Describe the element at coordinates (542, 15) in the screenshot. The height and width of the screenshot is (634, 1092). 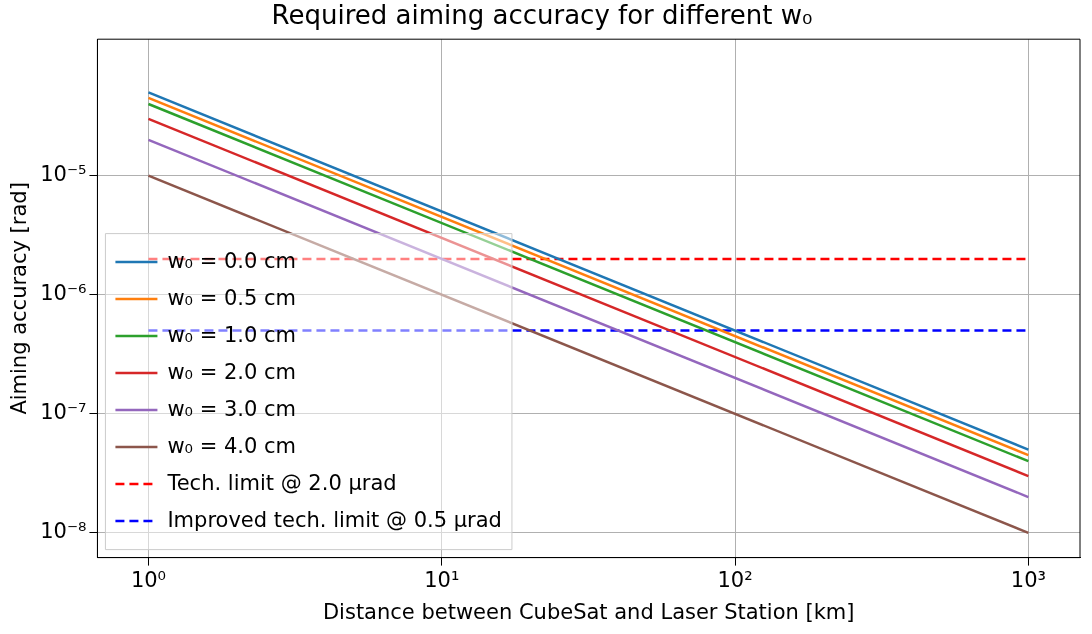
I see `chart-title: Required aiming accuracy for different w₀` at that location.